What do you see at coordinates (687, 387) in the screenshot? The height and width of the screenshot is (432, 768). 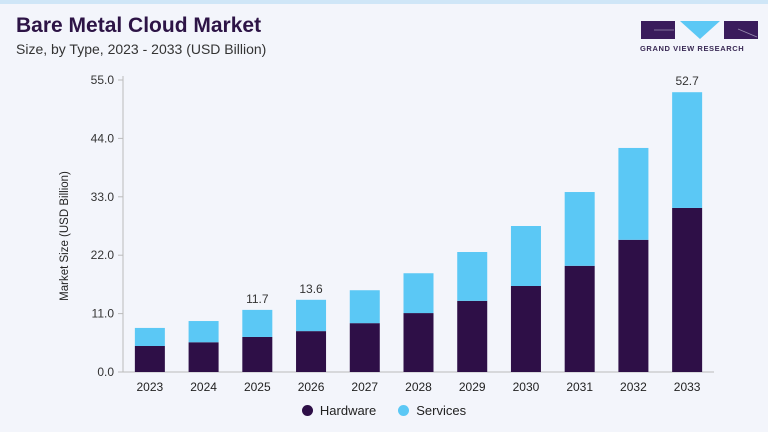 I see `x-tick-label: 2033` at bounding box center [687, 387].